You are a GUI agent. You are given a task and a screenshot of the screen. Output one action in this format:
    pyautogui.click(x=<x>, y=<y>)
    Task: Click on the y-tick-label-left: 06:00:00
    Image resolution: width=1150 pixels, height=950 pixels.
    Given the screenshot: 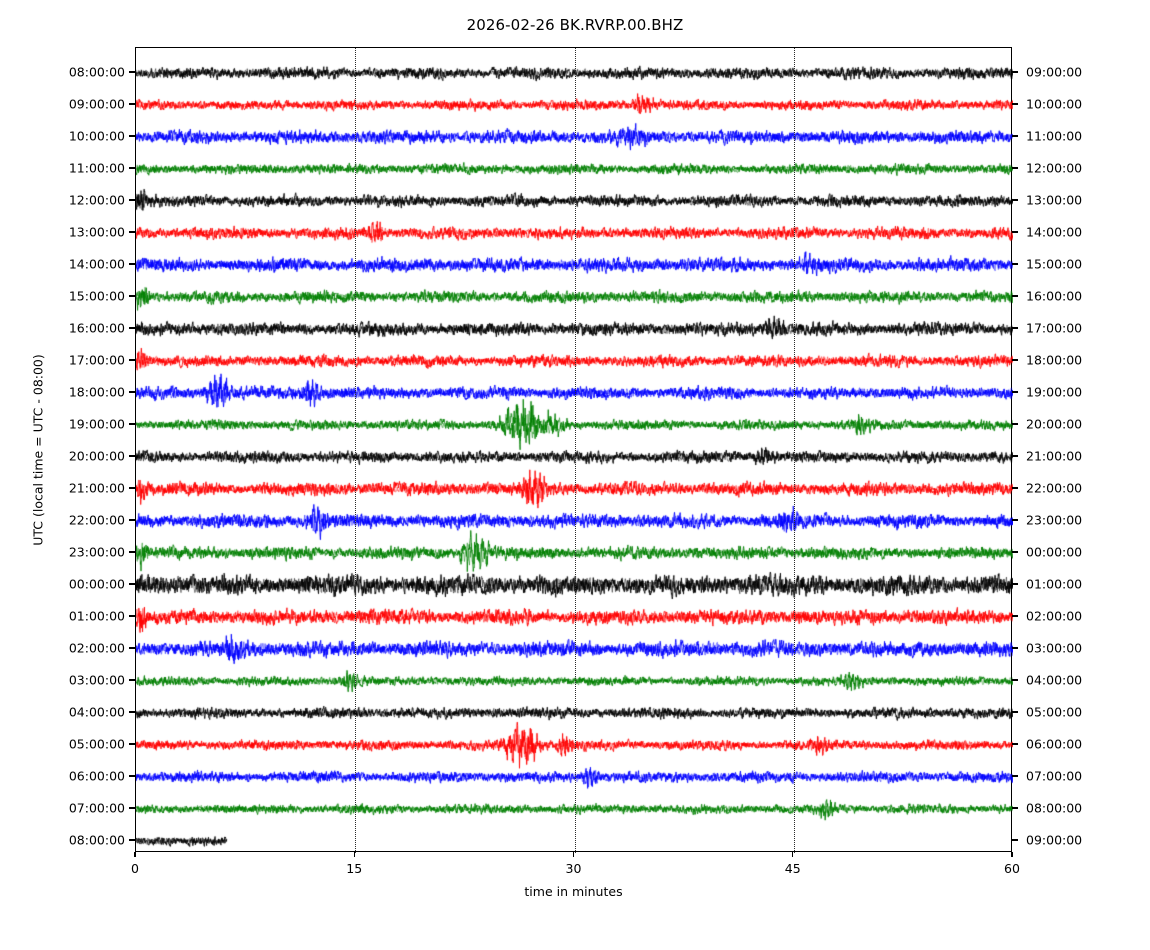 What is the action you would take?
    pyautogui.click(x=96, y=776)
    